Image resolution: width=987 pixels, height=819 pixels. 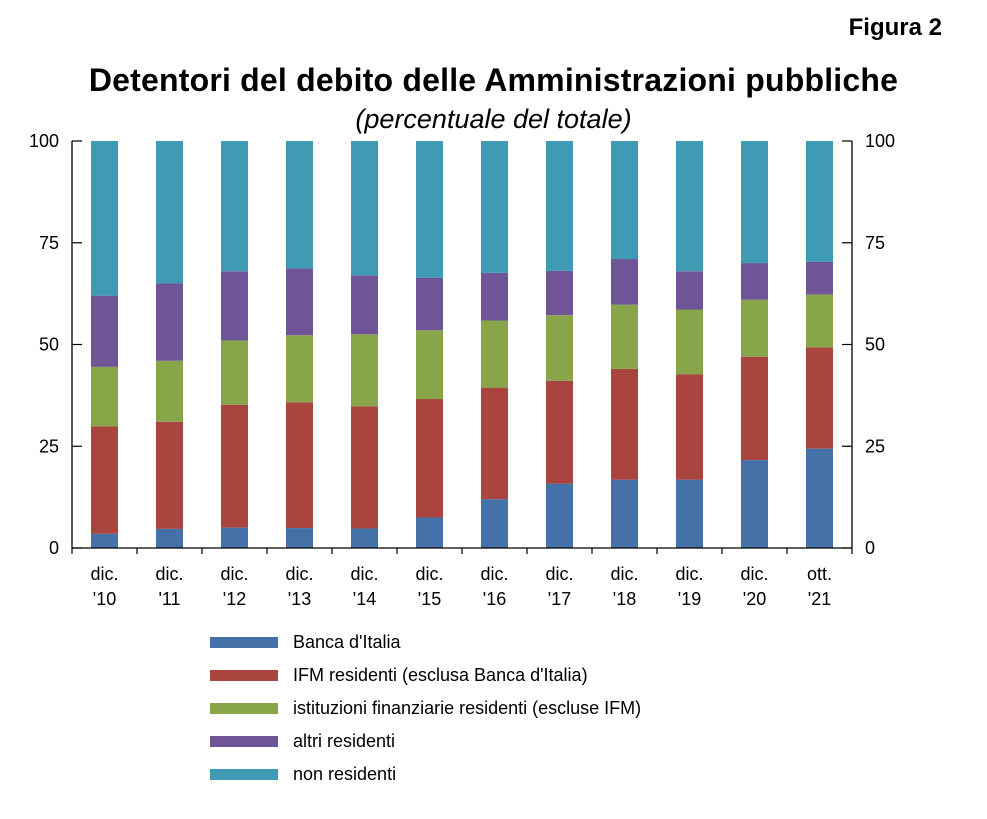 I want to click on category-label-12-line-2: '21, so click(x=819, y=599).